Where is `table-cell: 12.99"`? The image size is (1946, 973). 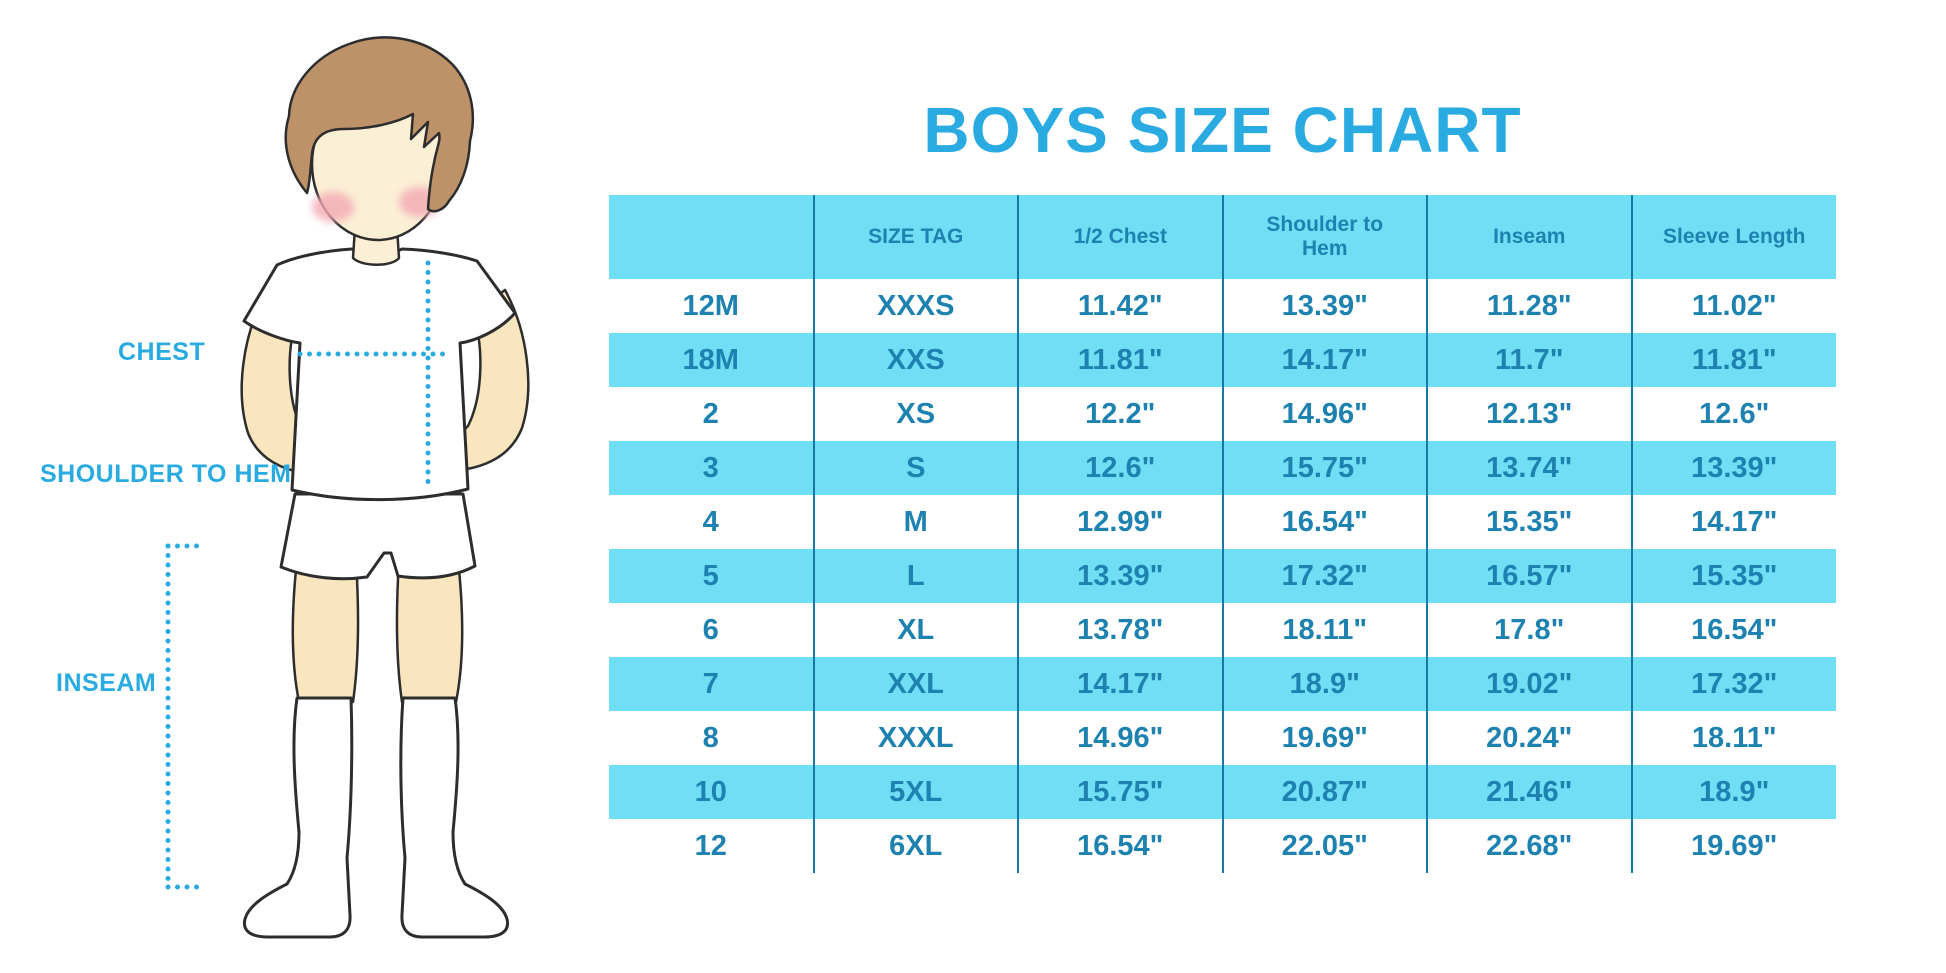 table-cell: 12.99" is located at coordinates (1121, 522).